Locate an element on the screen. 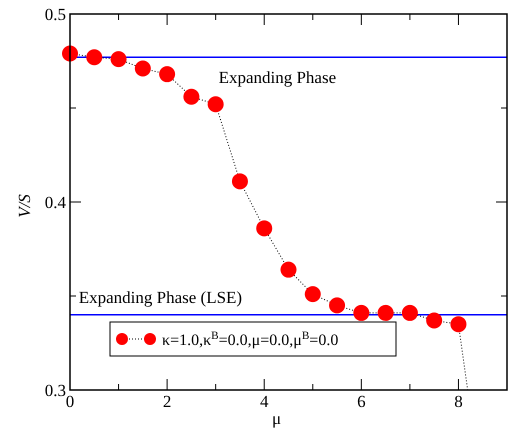 This screenshot has width=510, height=430. y-tick-label: 0.3 is located at coordinates (55, 390).